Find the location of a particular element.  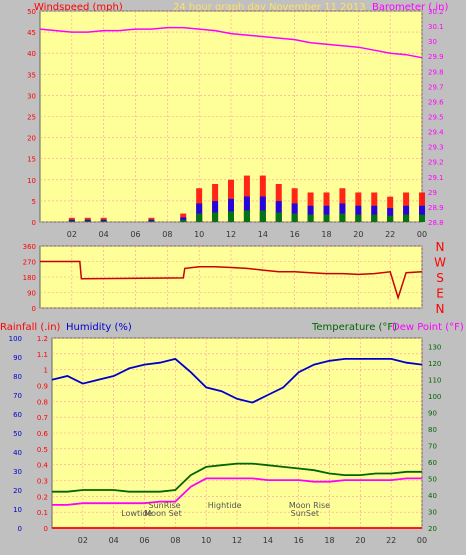

temperature-tick-label: 100 is located at coordinates (434, 397).